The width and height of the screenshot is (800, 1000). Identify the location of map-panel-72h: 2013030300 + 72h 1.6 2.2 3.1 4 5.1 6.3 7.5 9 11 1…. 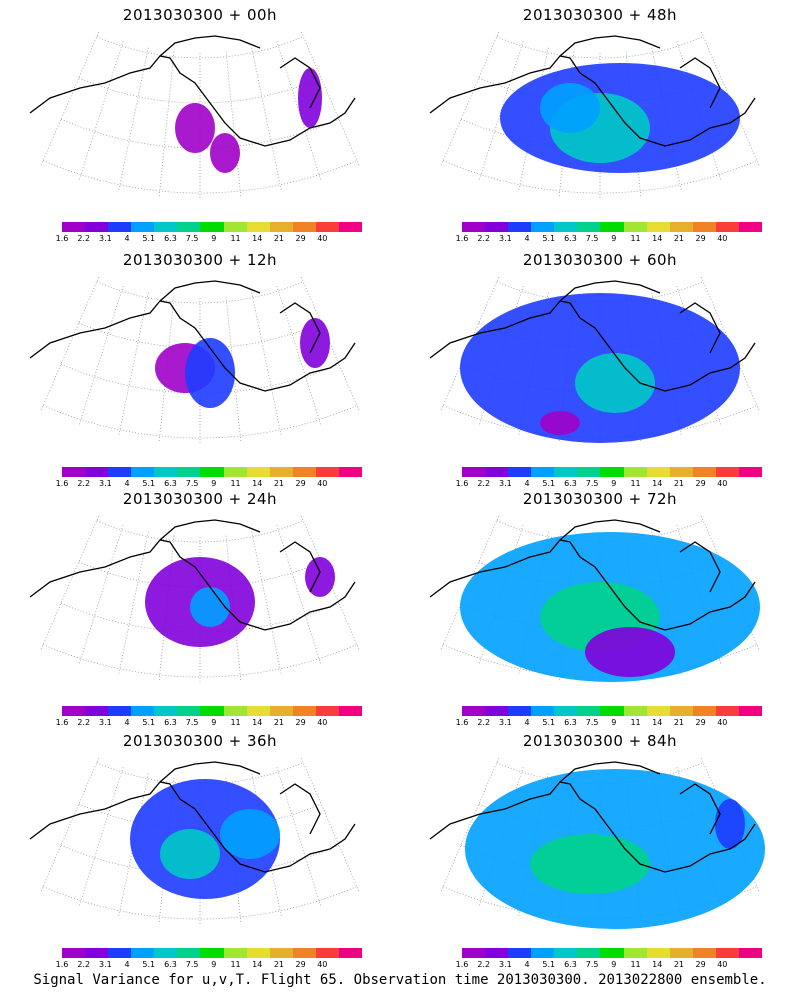
(600, 606).